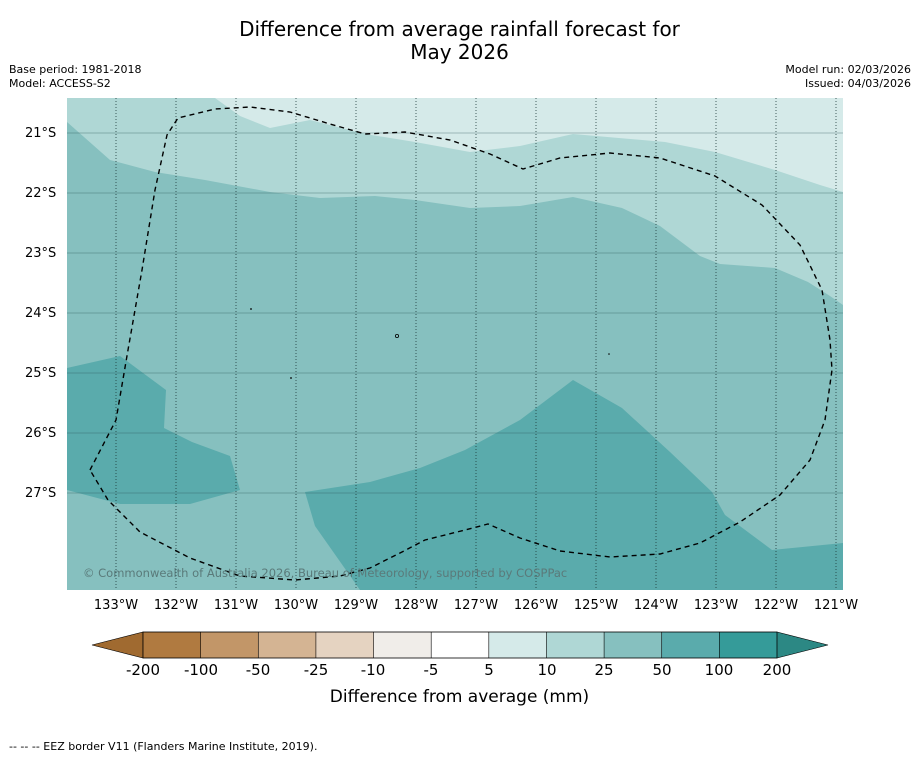 The width and height of the screenshot is (919, 758). Describe the element at coordinates (547, 670) in the screenshot. I see `colorbar-tick: 10` at that location.